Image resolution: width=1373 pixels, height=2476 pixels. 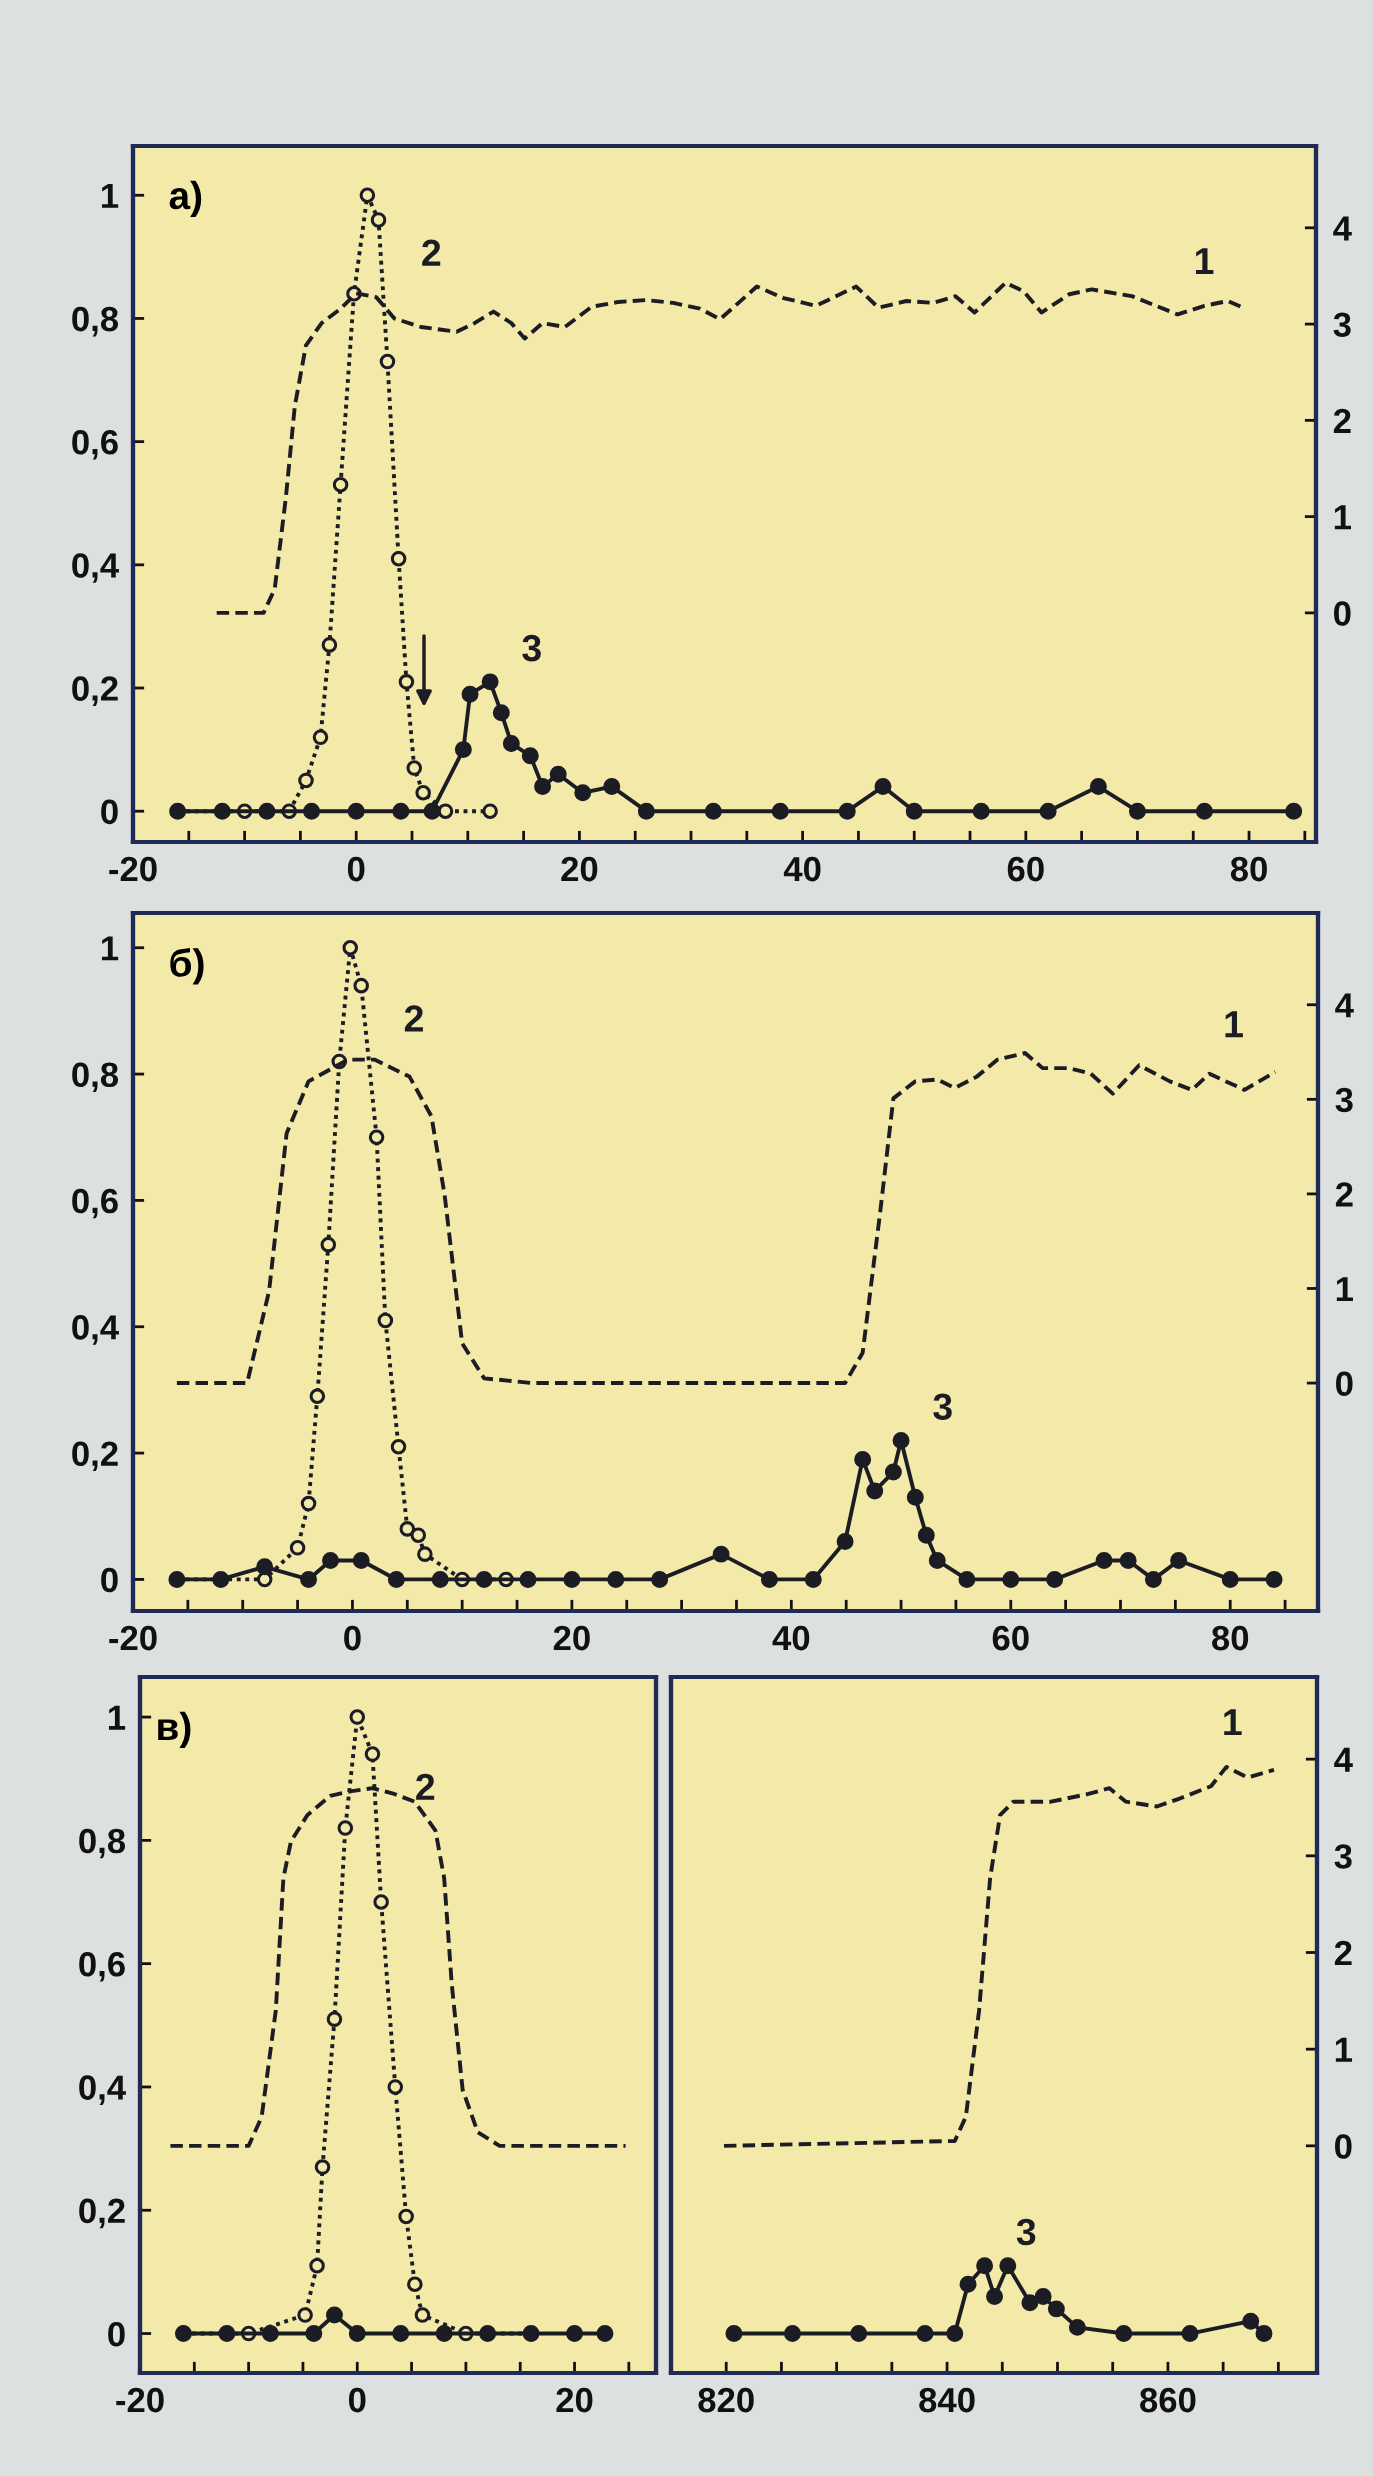 I want to click on x-tick-label: 820, so click(x=726, y=2400).